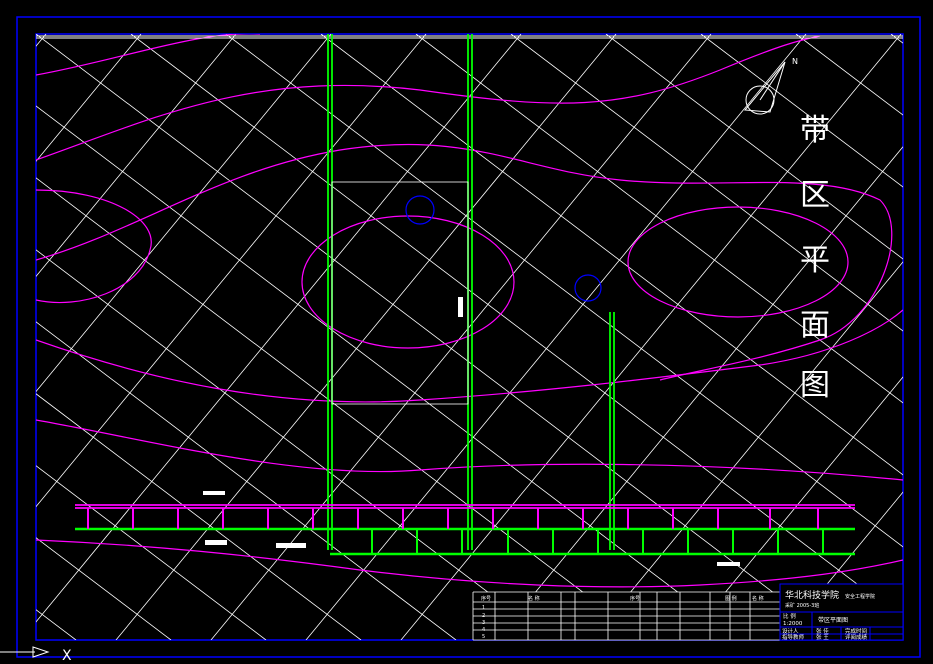  Describe the element at coordinates (25, 652) in the screenshot. I see `ucs-icon` at that location.